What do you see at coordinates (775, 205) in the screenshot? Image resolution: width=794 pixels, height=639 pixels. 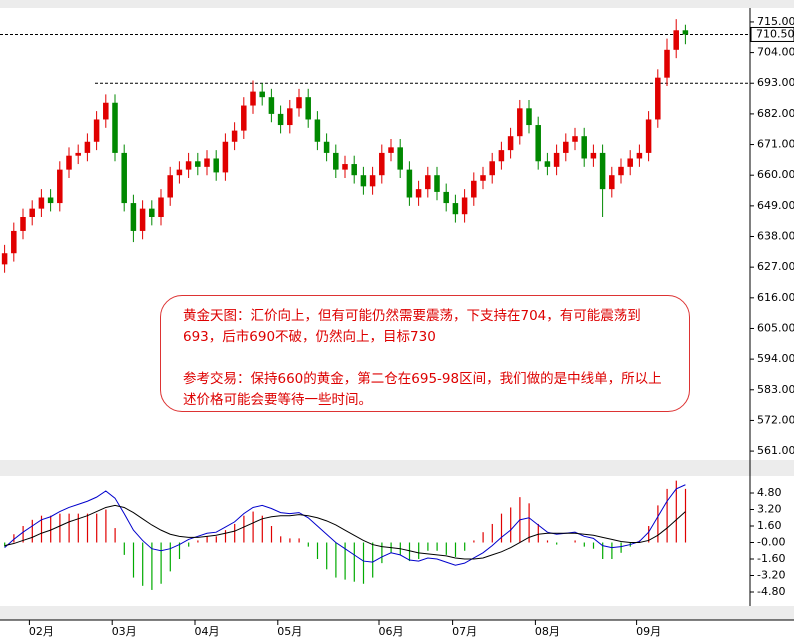 I see `y-tick-label: 649.00` at bounding box center [775, 205].